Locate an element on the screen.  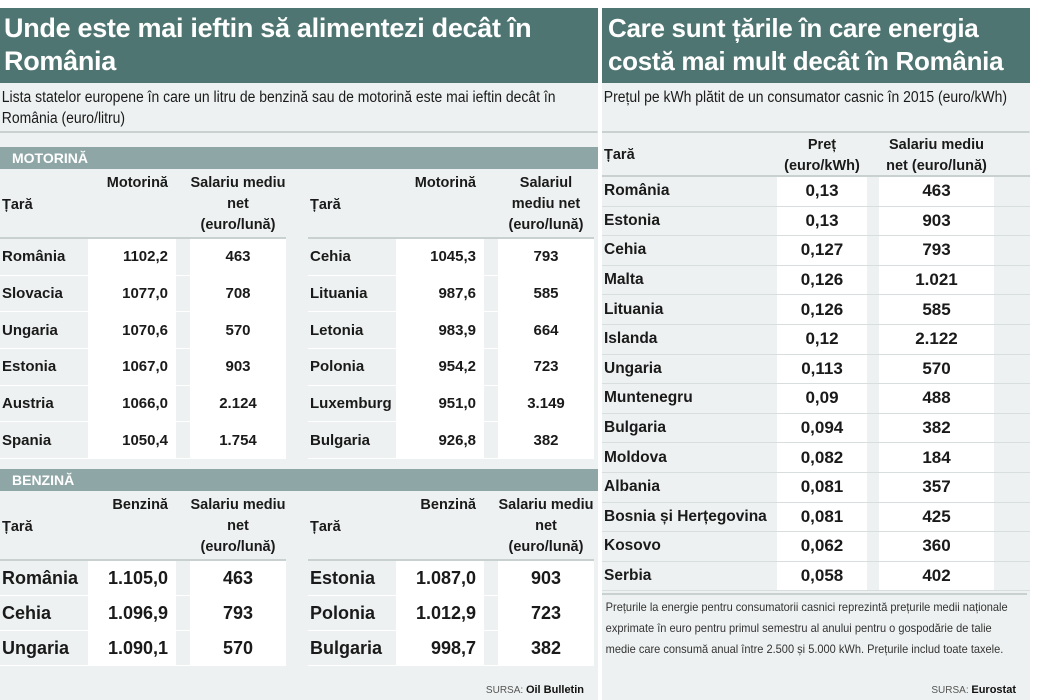
column-header: Țară is located at coordinates (619, 154).